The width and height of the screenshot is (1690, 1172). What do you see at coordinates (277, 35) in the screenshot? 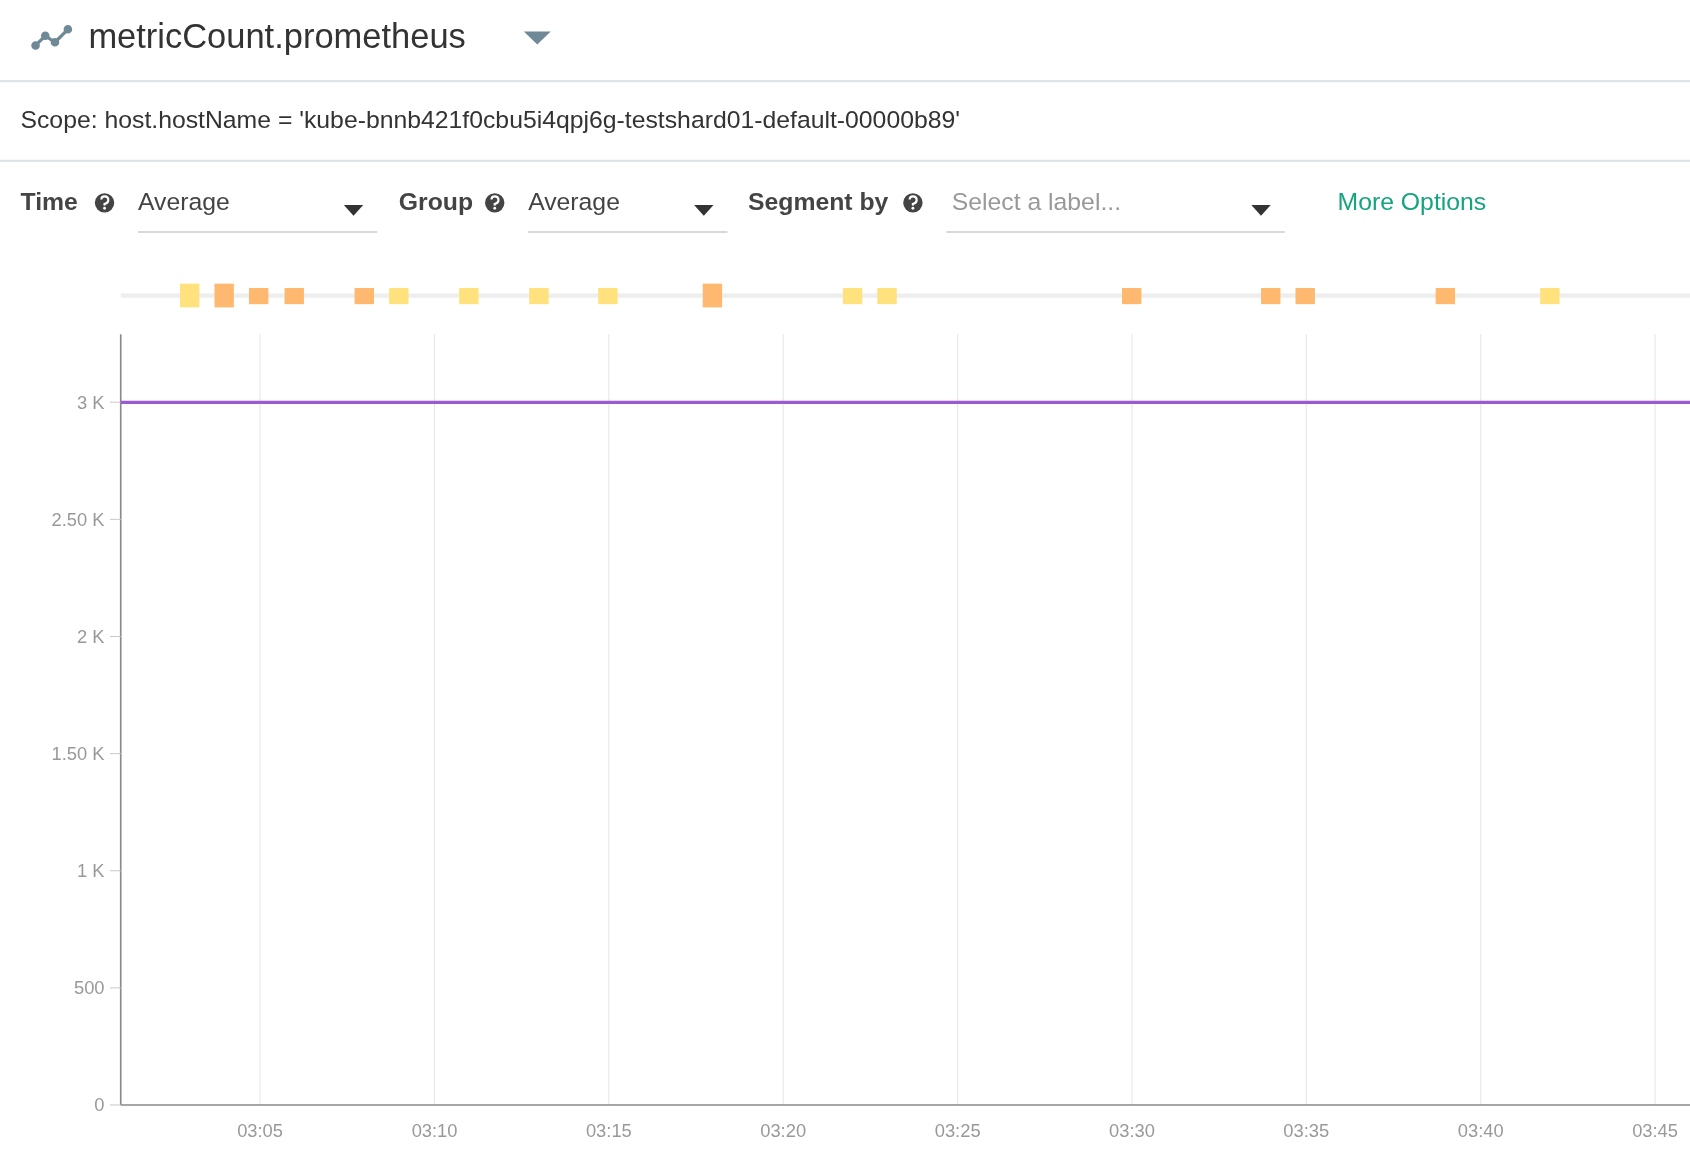
I see `chart-title: metricCount.prometheus` at bounding box center [277, 35].